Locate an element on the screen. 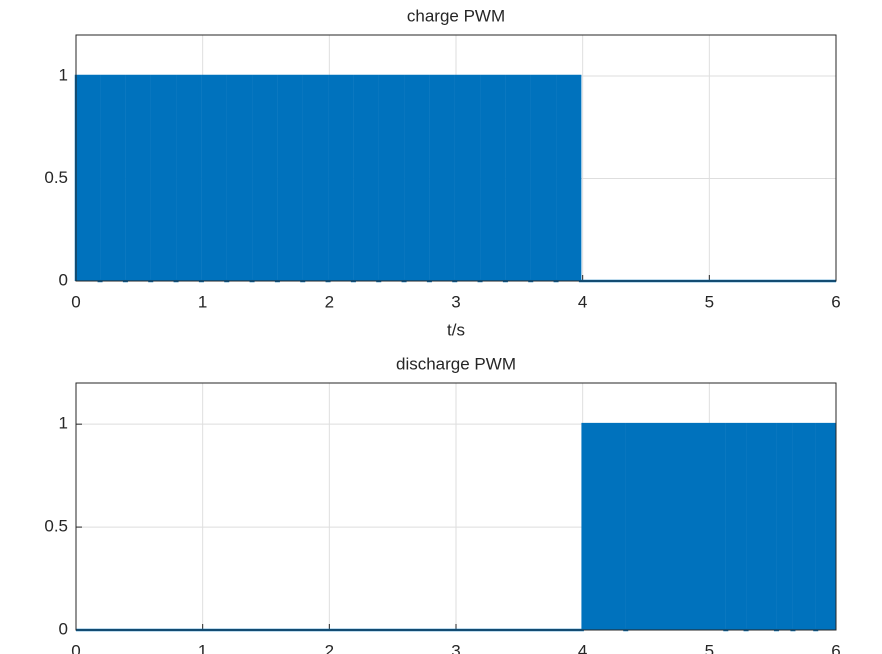 Image resolution: width=882 pixels, height=654 pixels. chart-title: charge PWM is located at coordinates (456, 15).